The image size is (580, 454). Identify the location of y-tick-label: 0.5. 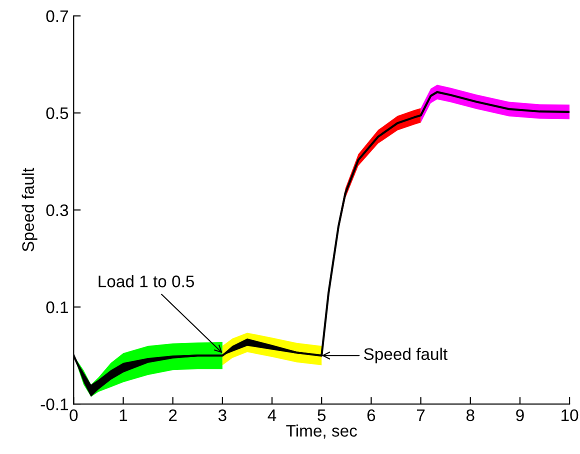
(57, 113).